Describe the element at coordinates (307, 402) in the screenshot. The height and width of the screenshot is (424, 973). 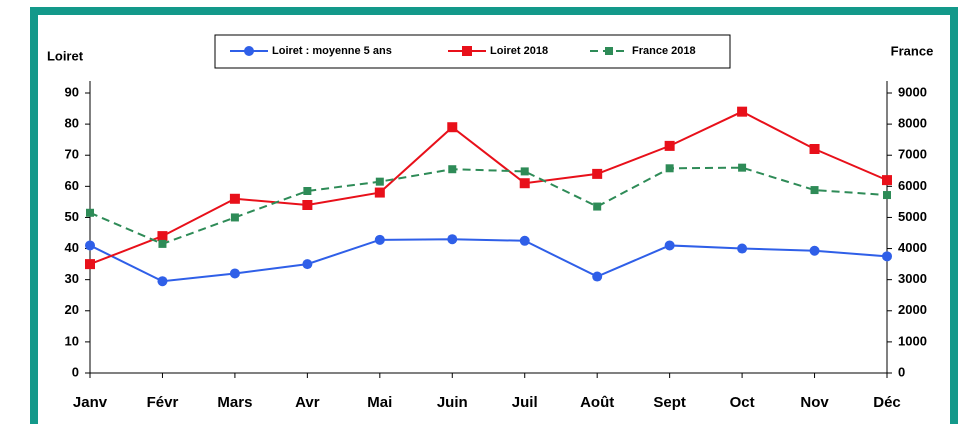
I see `x-tick-label: Avr` at that location.